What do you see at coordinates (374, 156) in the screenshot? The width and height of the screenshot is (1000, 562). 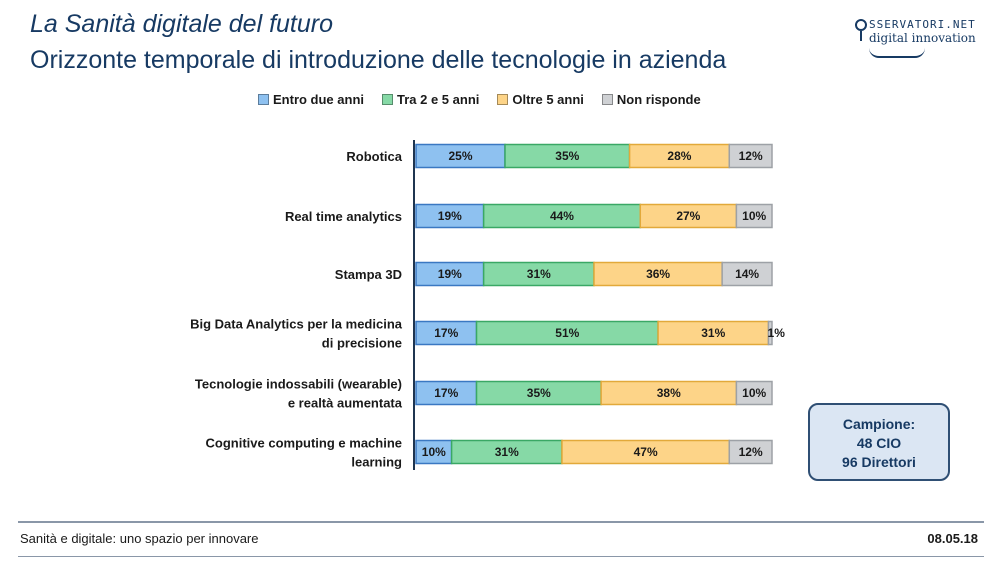 I see `category-label: Robotica` at bounding box center [374, 156].